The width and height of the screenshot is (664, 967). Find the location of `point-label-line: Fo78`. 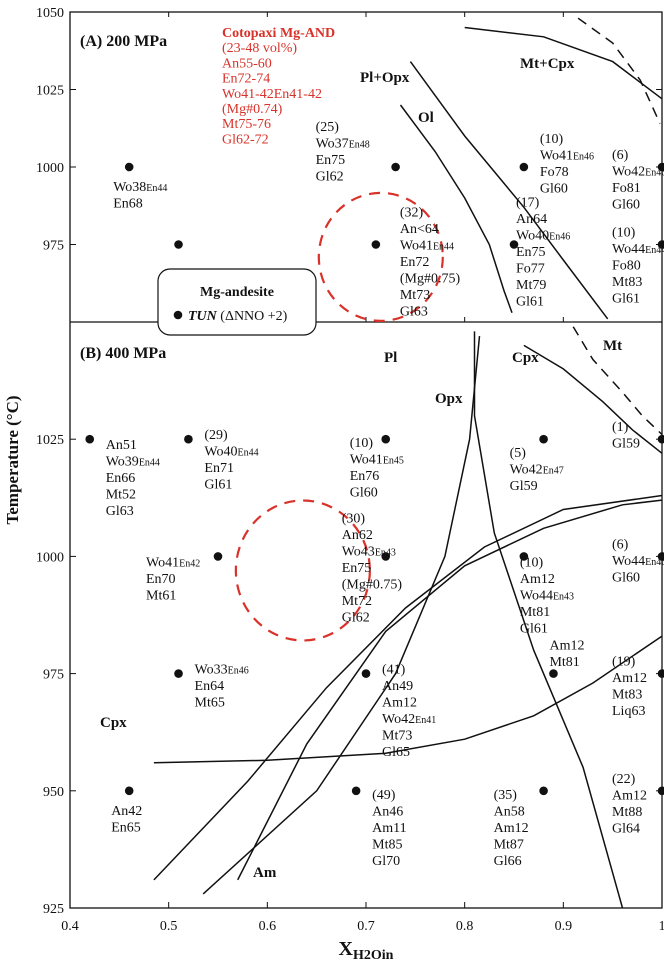

point-label-line: Fo78 is located at coordinates (554, 172).